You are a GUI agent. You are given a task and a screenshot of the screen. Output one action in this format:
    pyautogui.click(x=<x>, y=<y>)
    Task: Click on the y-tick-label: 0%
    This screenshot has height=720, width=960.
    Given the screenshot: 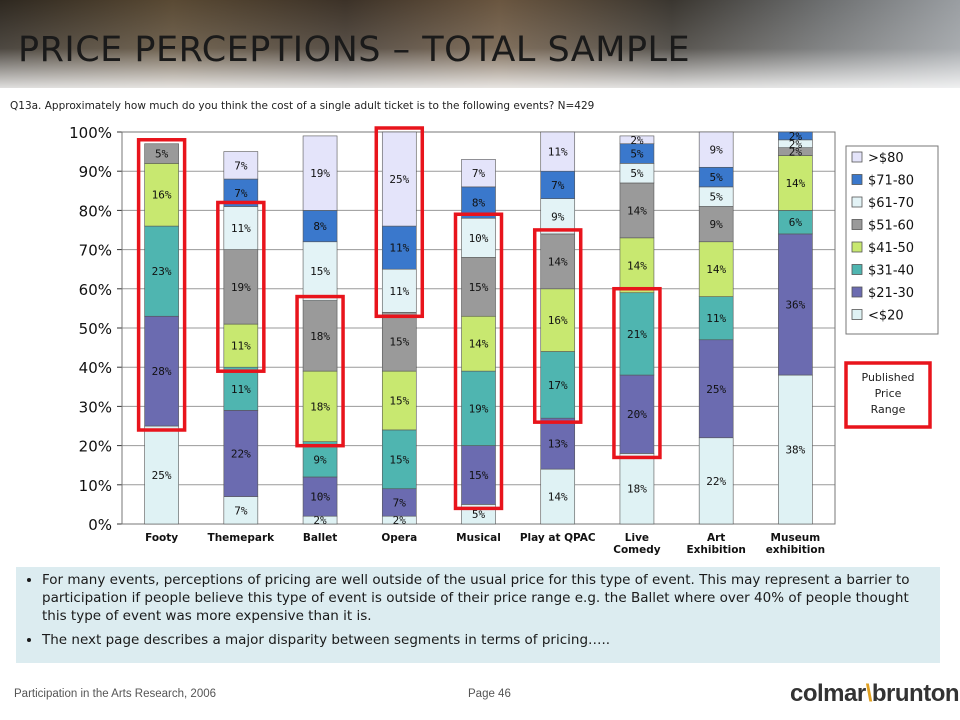 What is the action you would take?
    pyautogui.click(x=100, y=525)
    